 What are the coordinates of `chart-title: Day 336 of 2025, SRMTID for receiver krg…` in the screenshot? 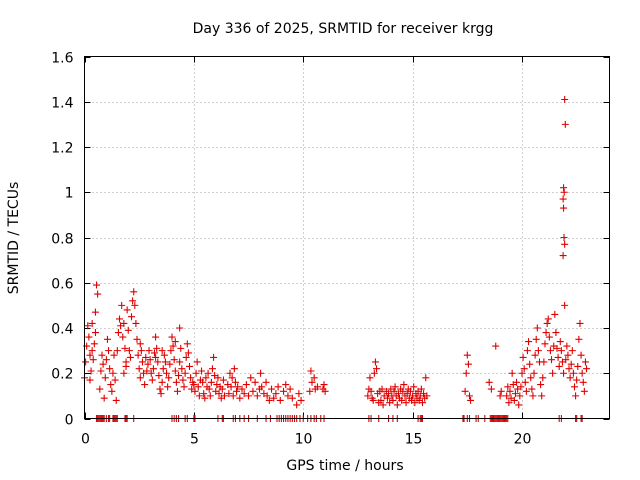 It's located at (343, 29).